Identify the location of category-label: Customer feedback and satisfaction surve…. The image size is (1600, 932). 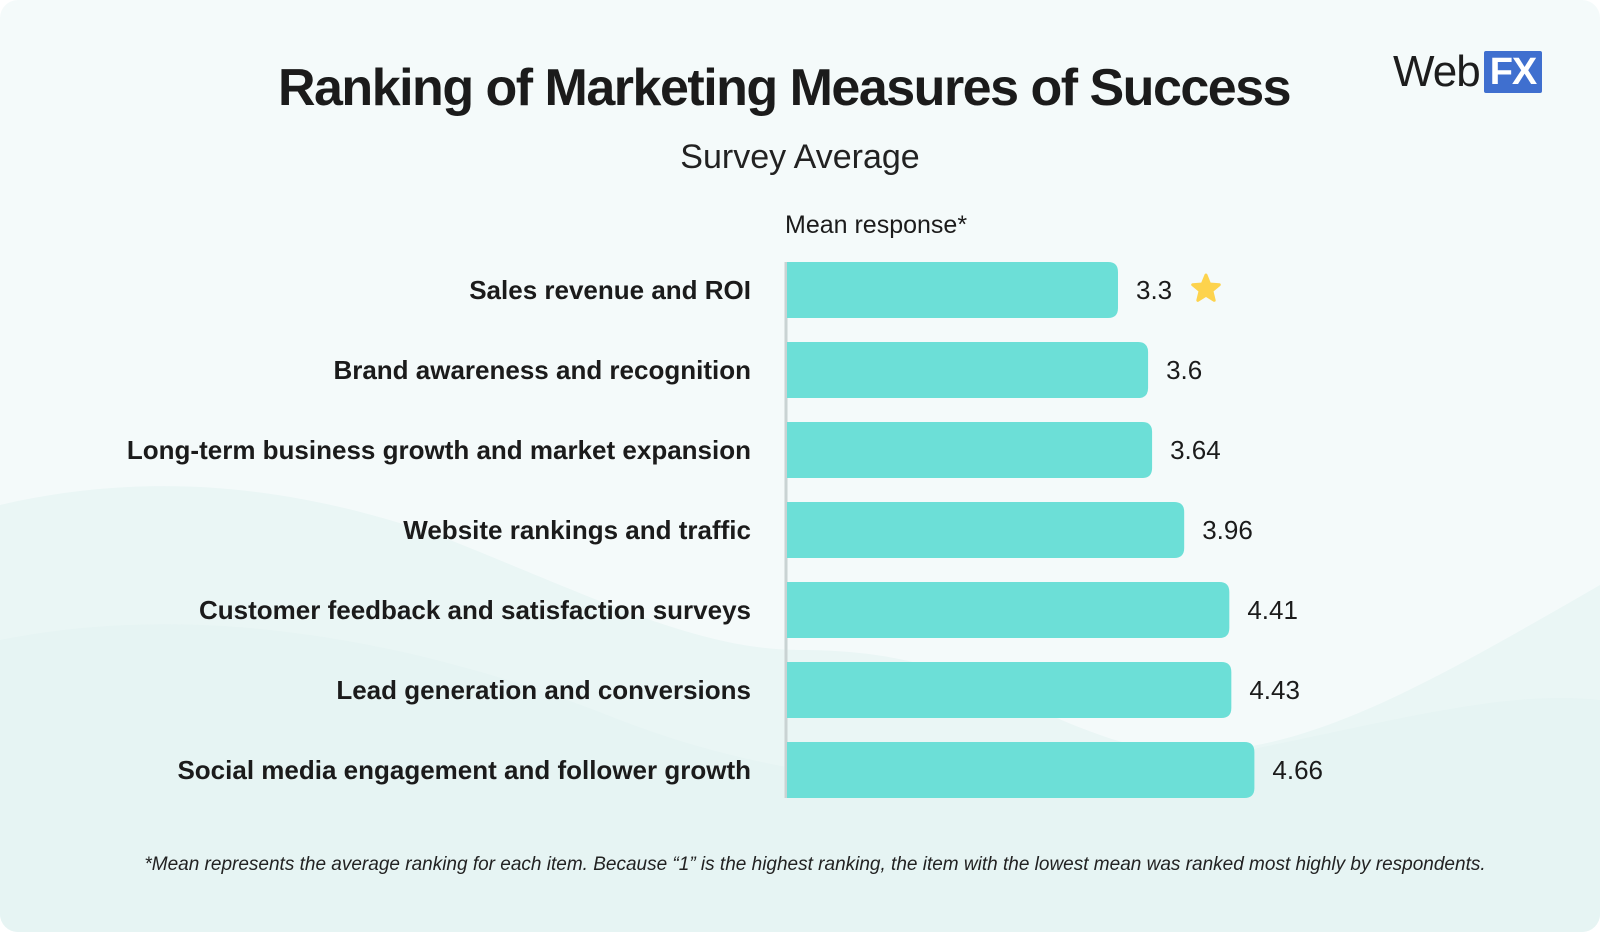
(475, 610).